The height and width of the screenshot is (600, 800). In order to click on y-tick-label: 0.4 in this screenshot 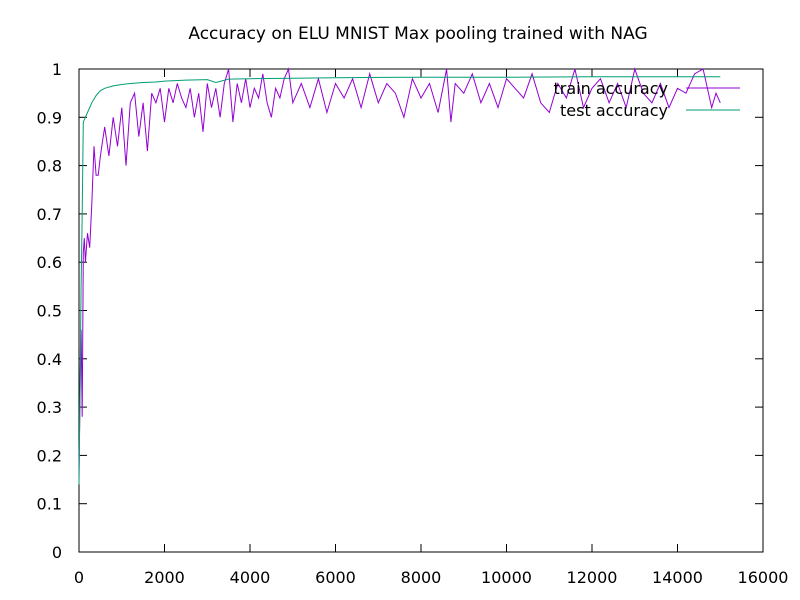, I will do `click(49, 359)`.